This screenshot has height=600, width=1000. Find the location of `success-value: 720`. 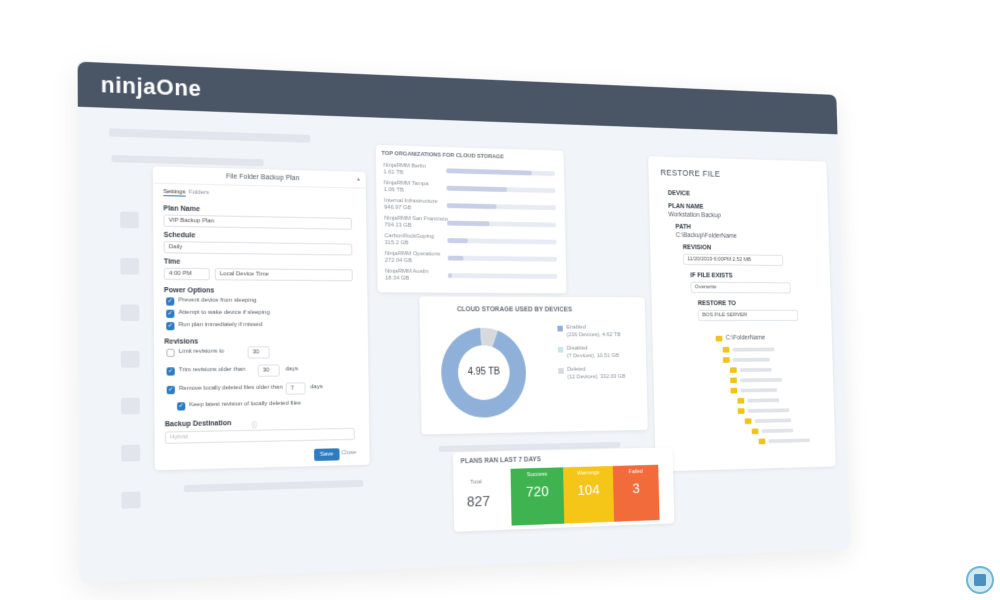

success-value: 720 is located at coordinates (537, 492).